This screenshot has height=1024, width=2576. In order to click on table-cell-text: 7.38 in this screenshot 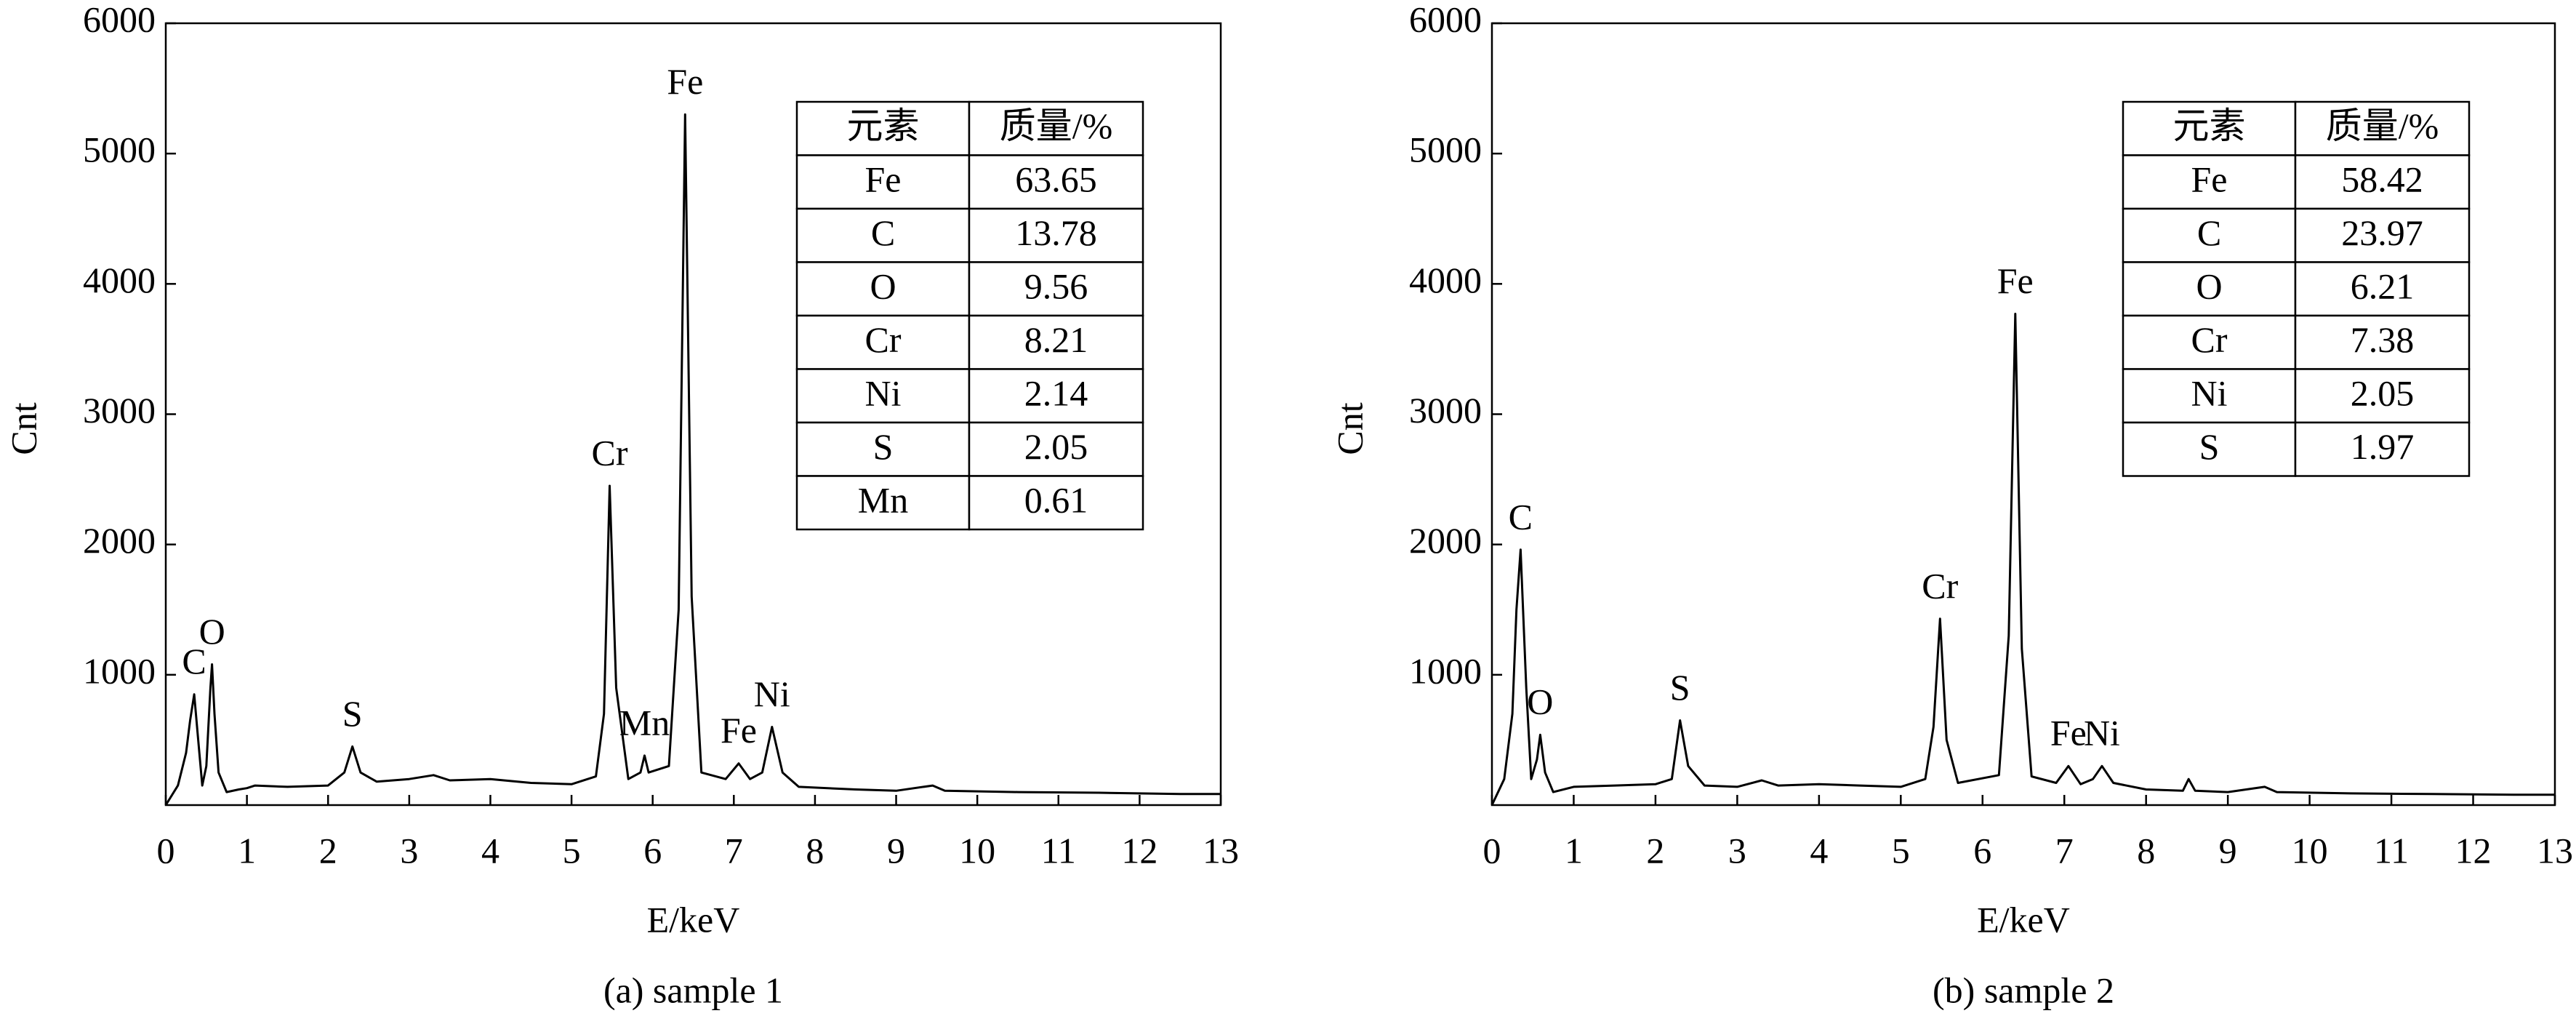, I will do `click(2383, 339)`.